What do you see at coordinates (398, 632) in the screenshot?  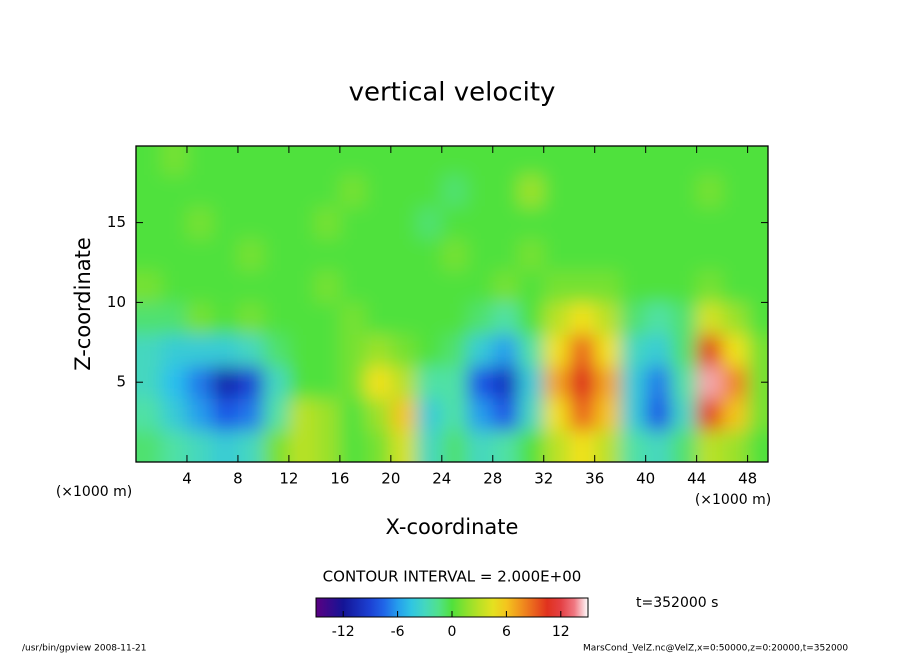 I see `colorbar-tick-label: -6` at bounding box center [398, 632].